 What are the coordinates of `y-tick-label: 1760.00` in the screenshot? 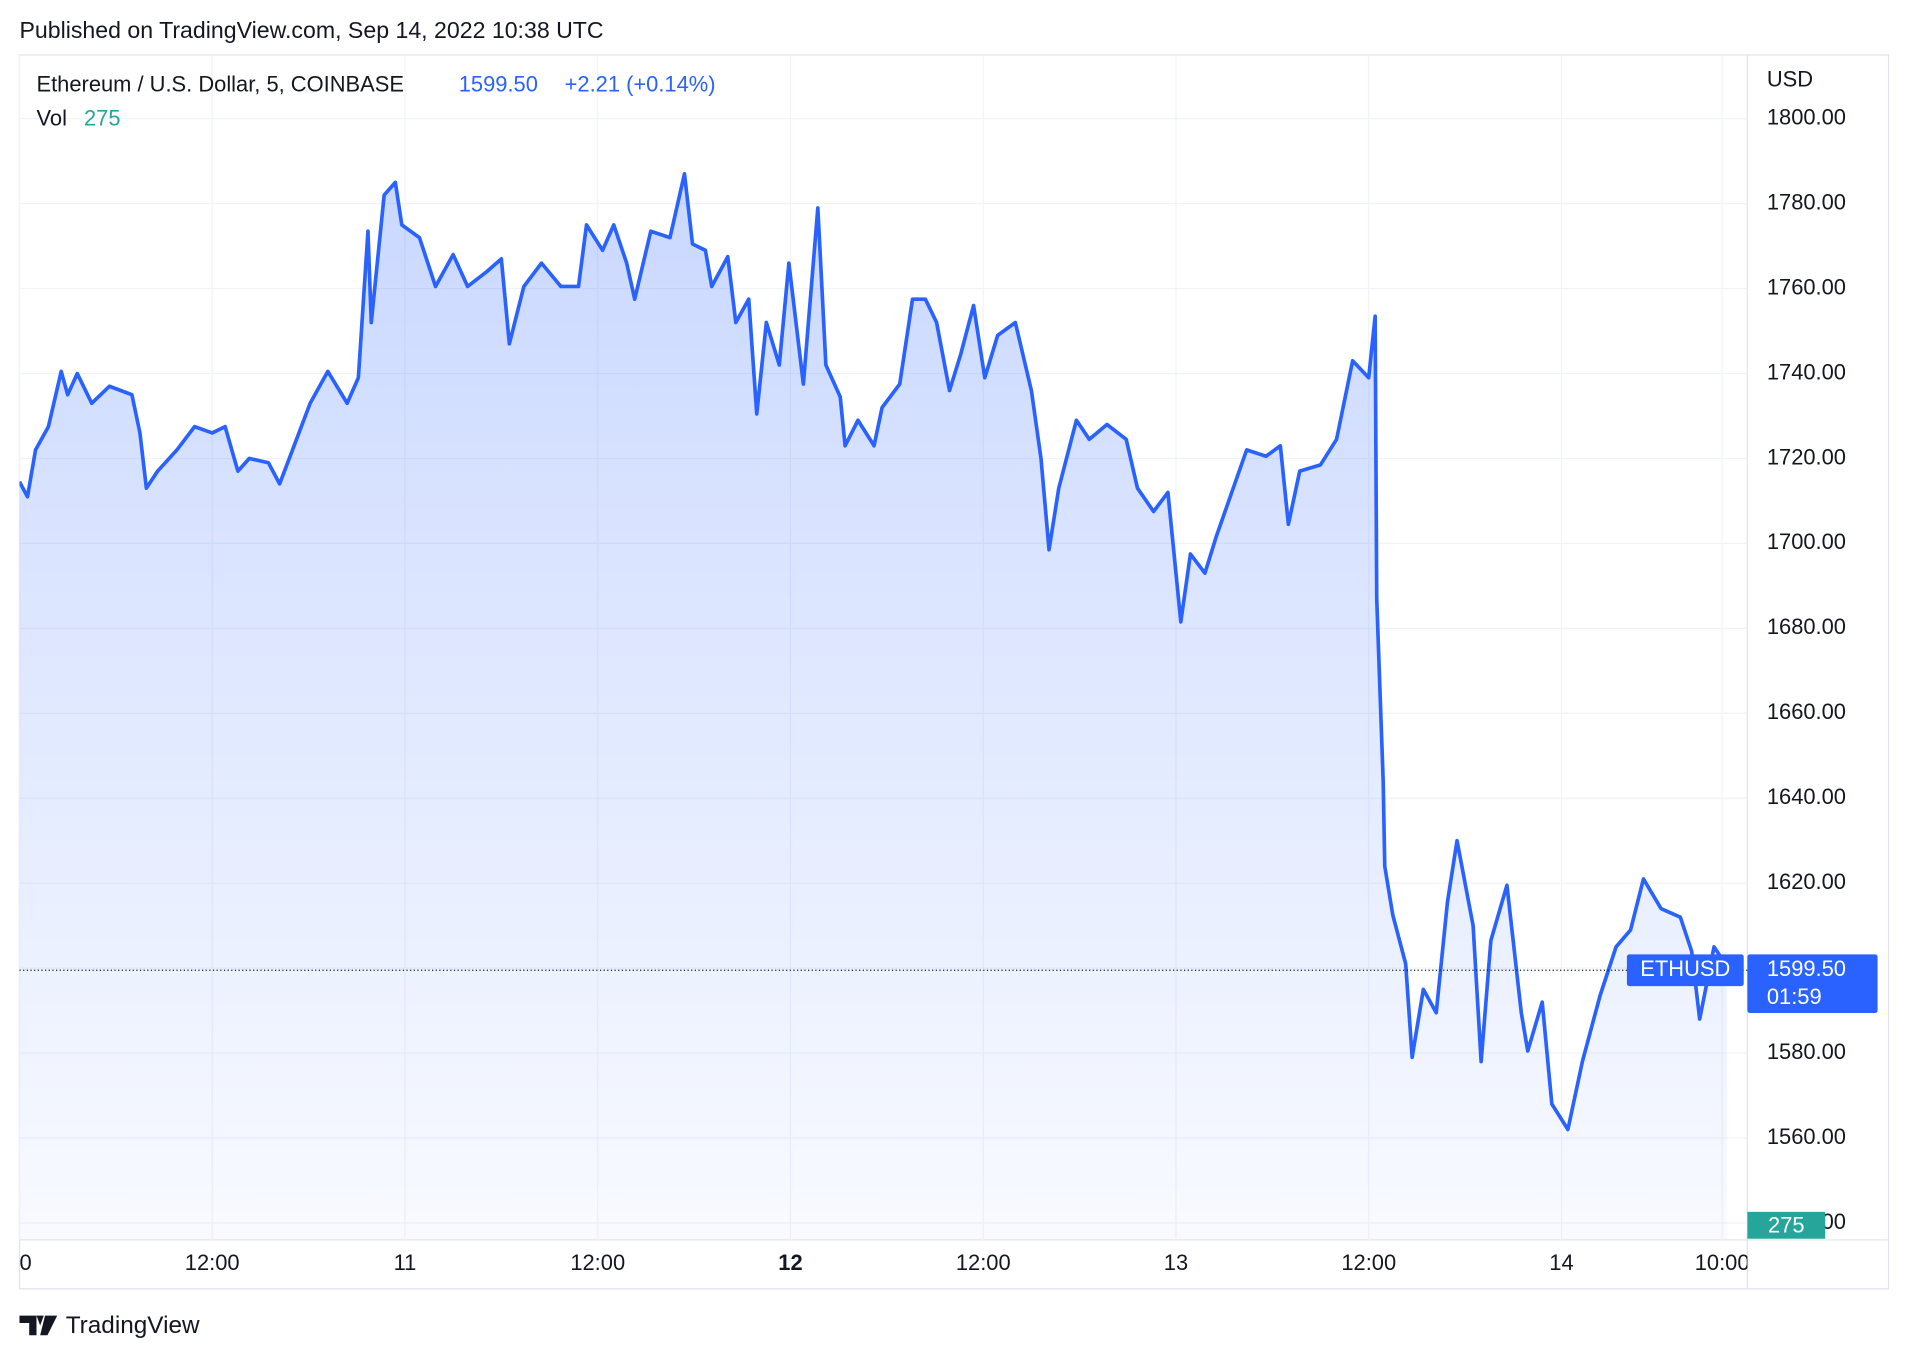 It's located at (1806, 286).